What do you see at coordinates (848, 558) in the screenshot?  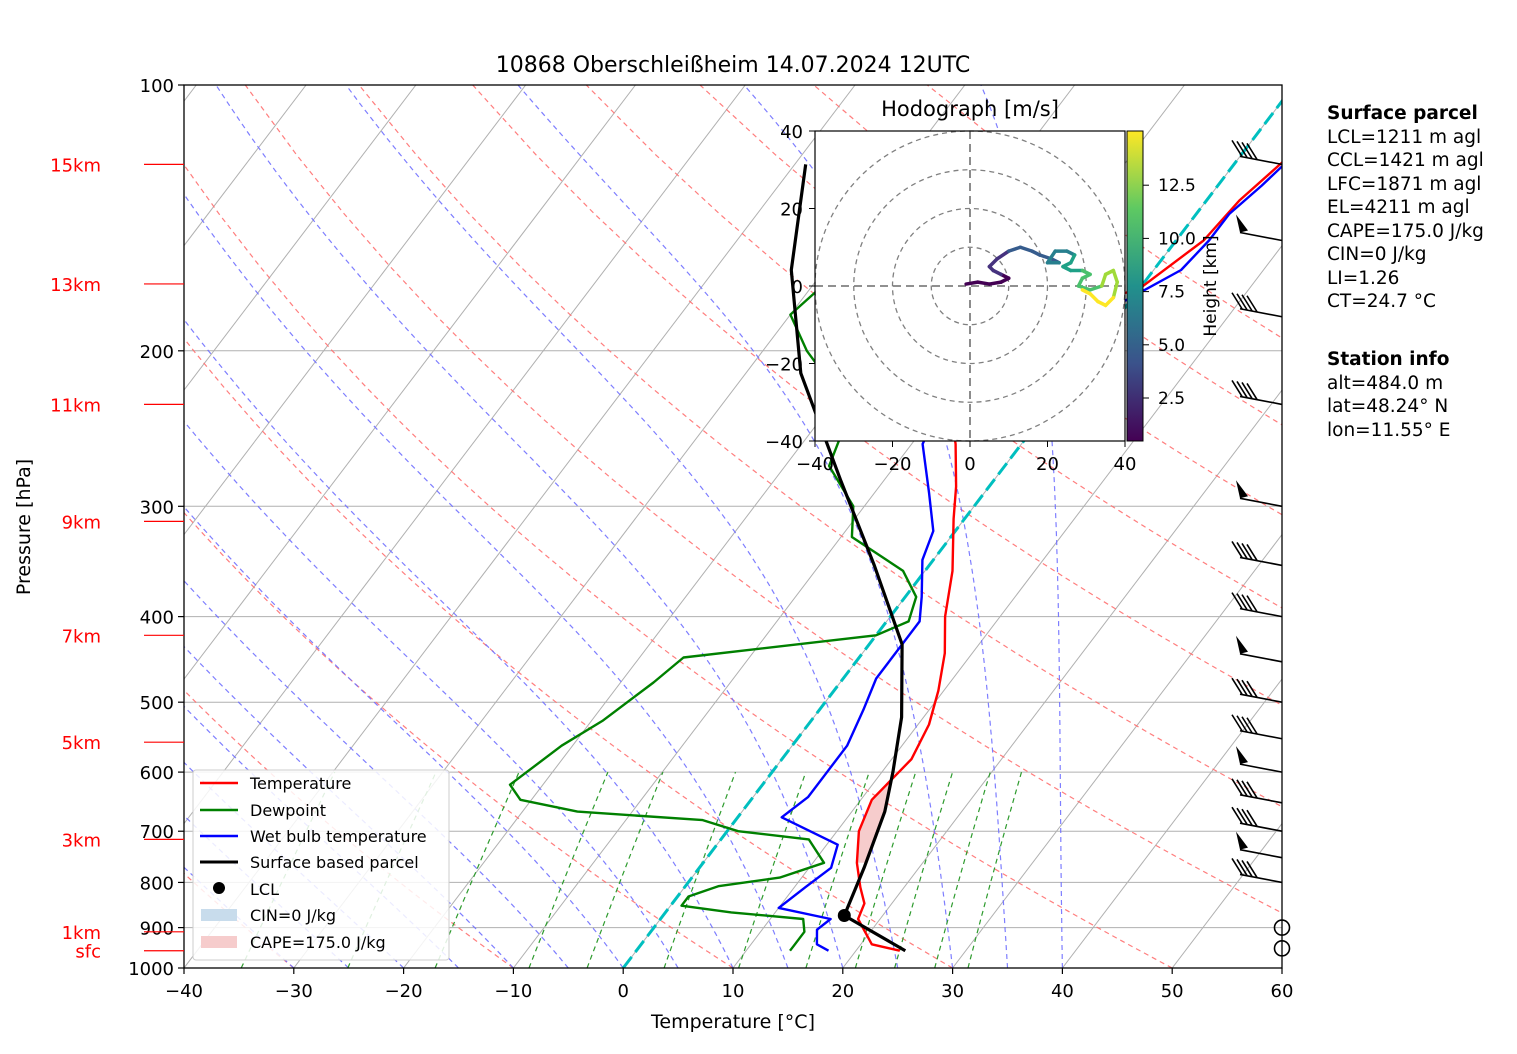 I see `parcel-line` at bounding box center [848, 558].